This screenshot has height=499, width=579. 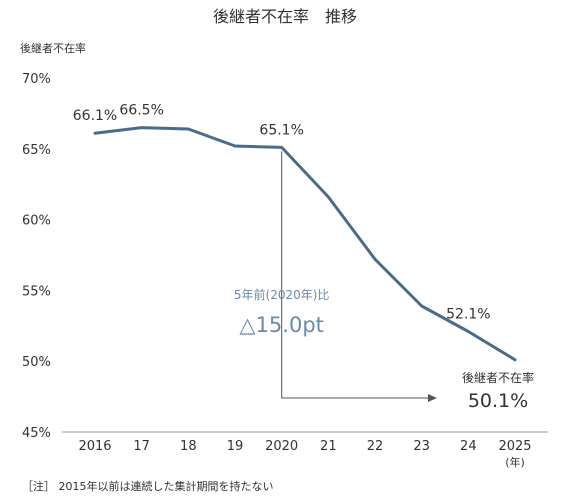 What do you see at coordinates (36, 433) in the screenshot?
I see `y-tick-label: 45%` at bounding box center [36, 433].